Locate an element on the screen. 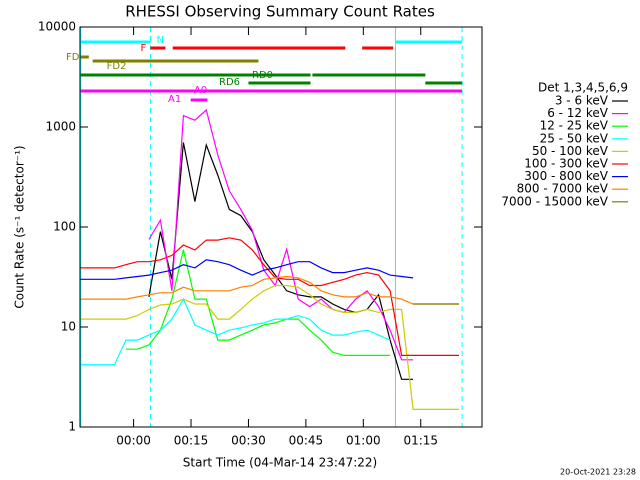 The image size is (640, 480). flag-label: FD2 is located at coordinates (117, 66).